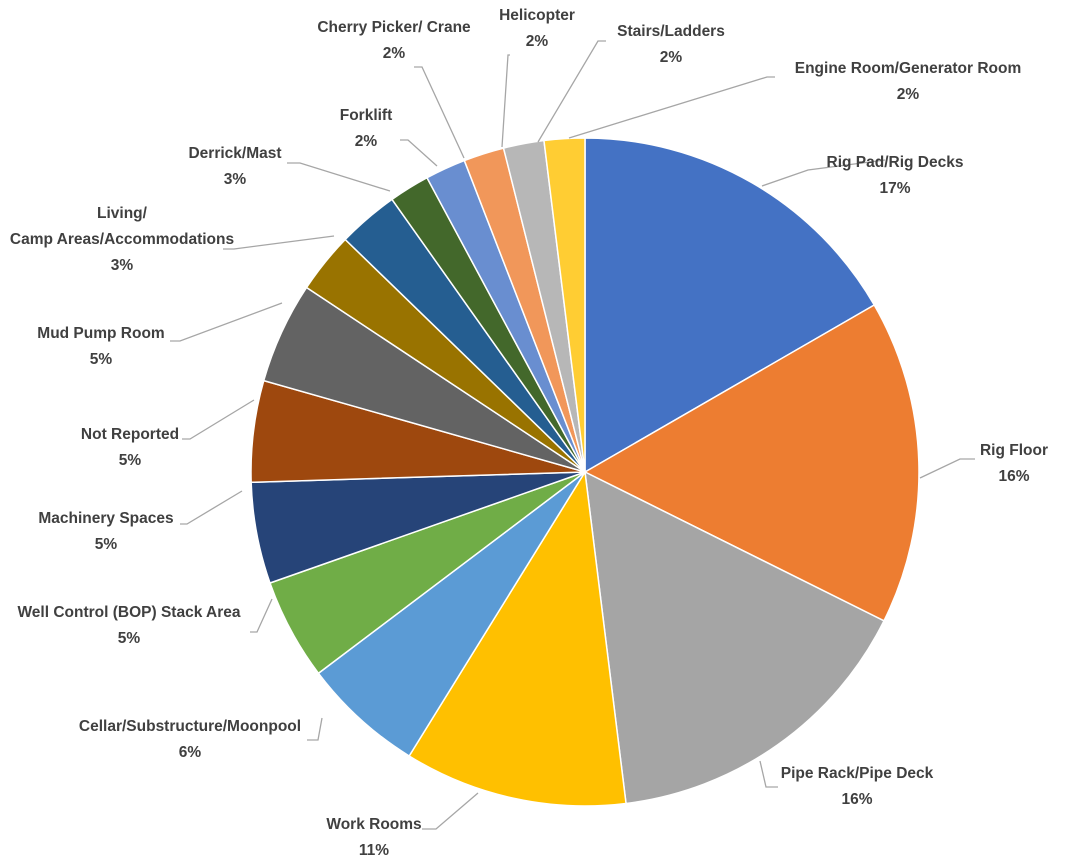  I want to click on data-label-work-rooms: Work Rooms 11%, so click(373, 837).